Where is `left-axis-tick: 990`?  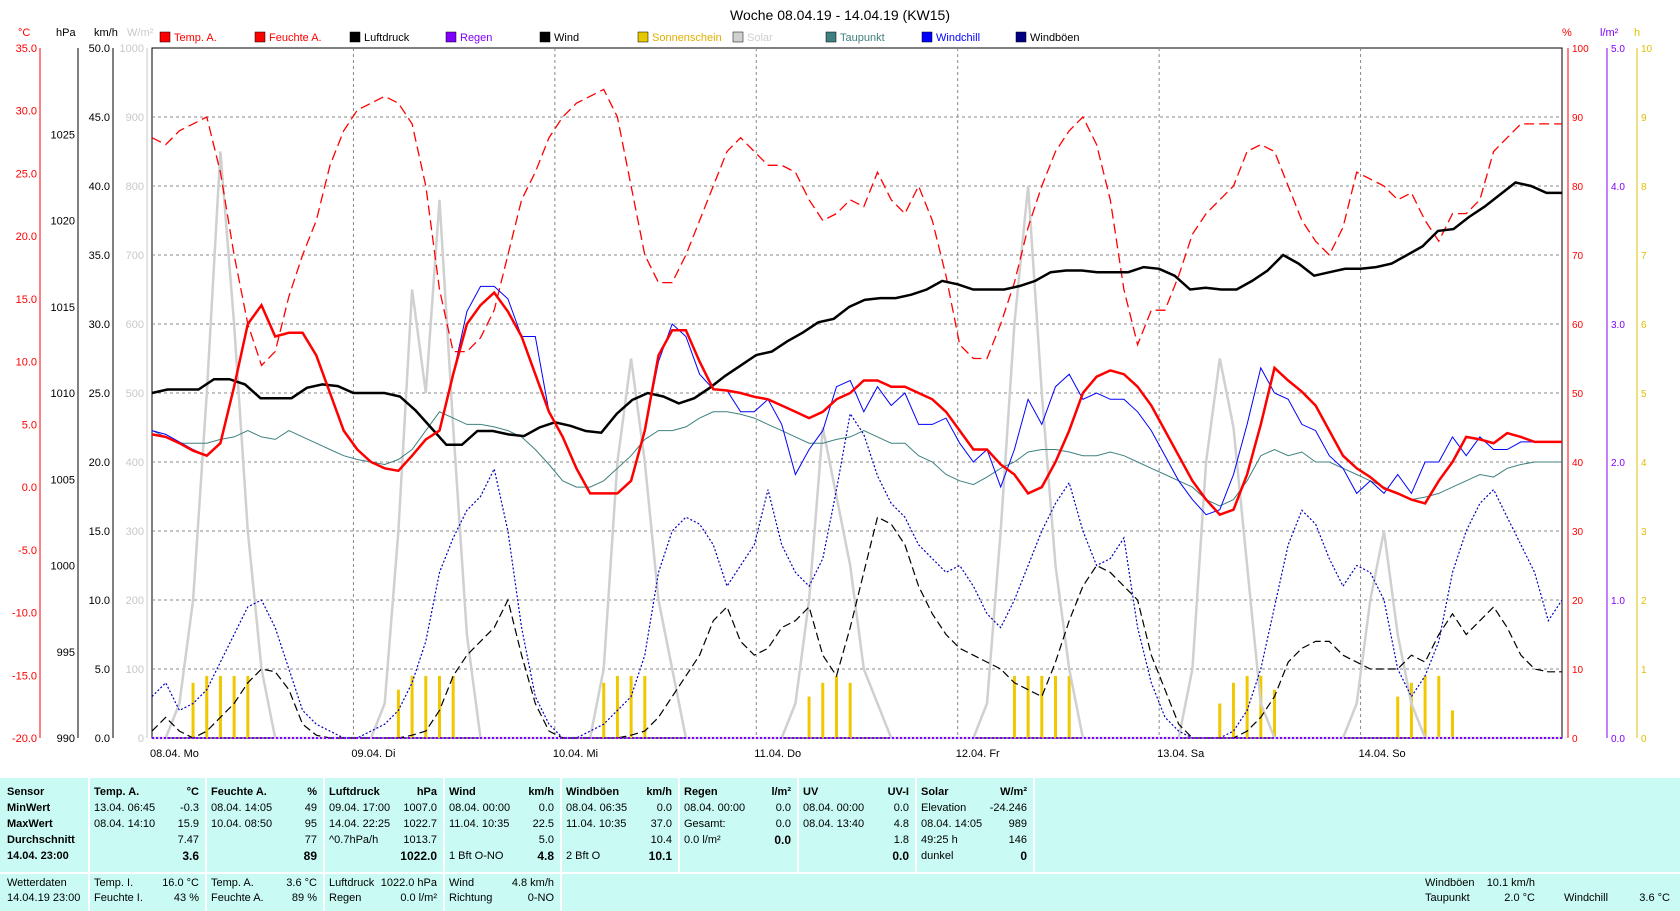 left-axis-tick: 990 is located at coordinates (66, 739).